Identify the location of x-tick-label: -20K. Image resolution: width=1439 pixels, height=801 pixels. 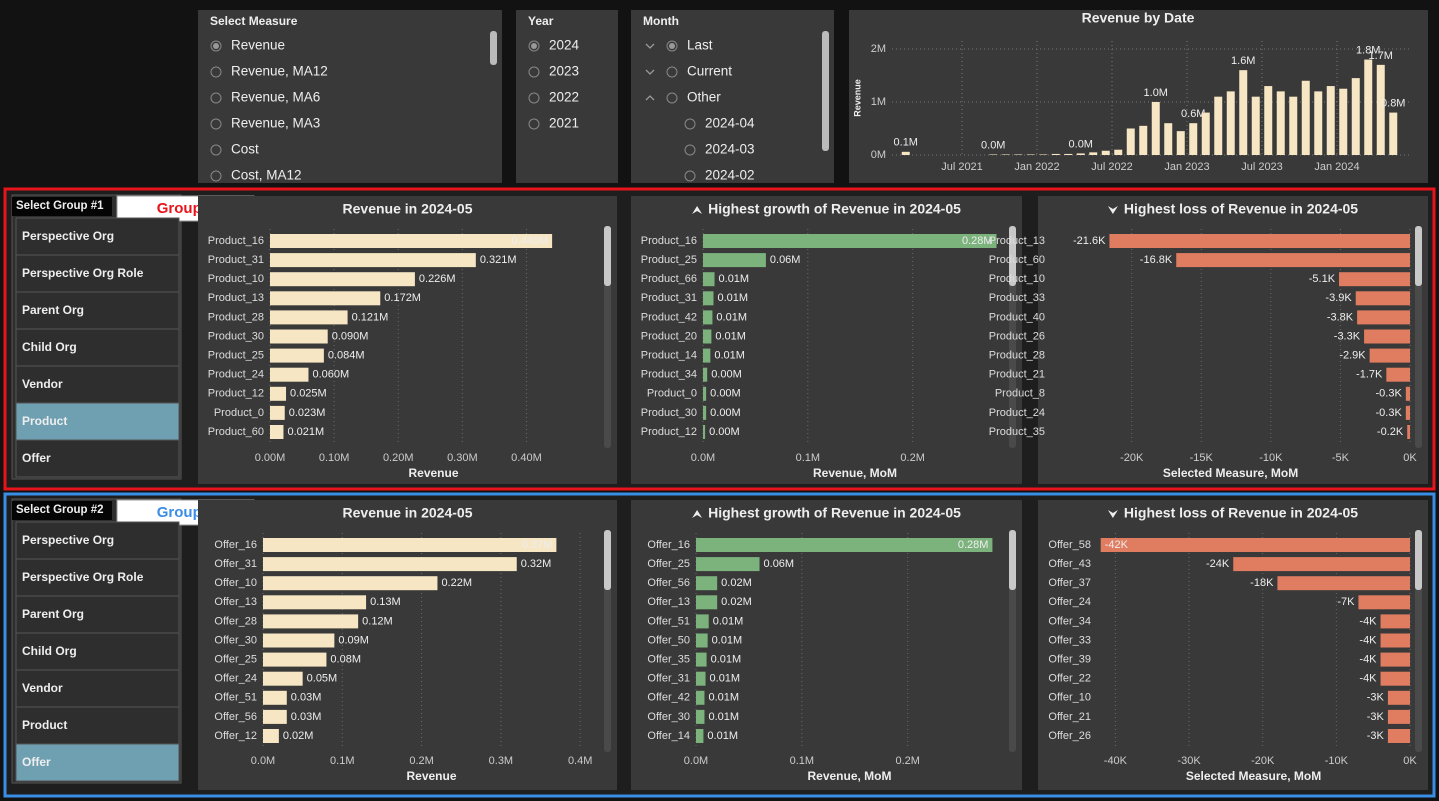
(1263, 761).